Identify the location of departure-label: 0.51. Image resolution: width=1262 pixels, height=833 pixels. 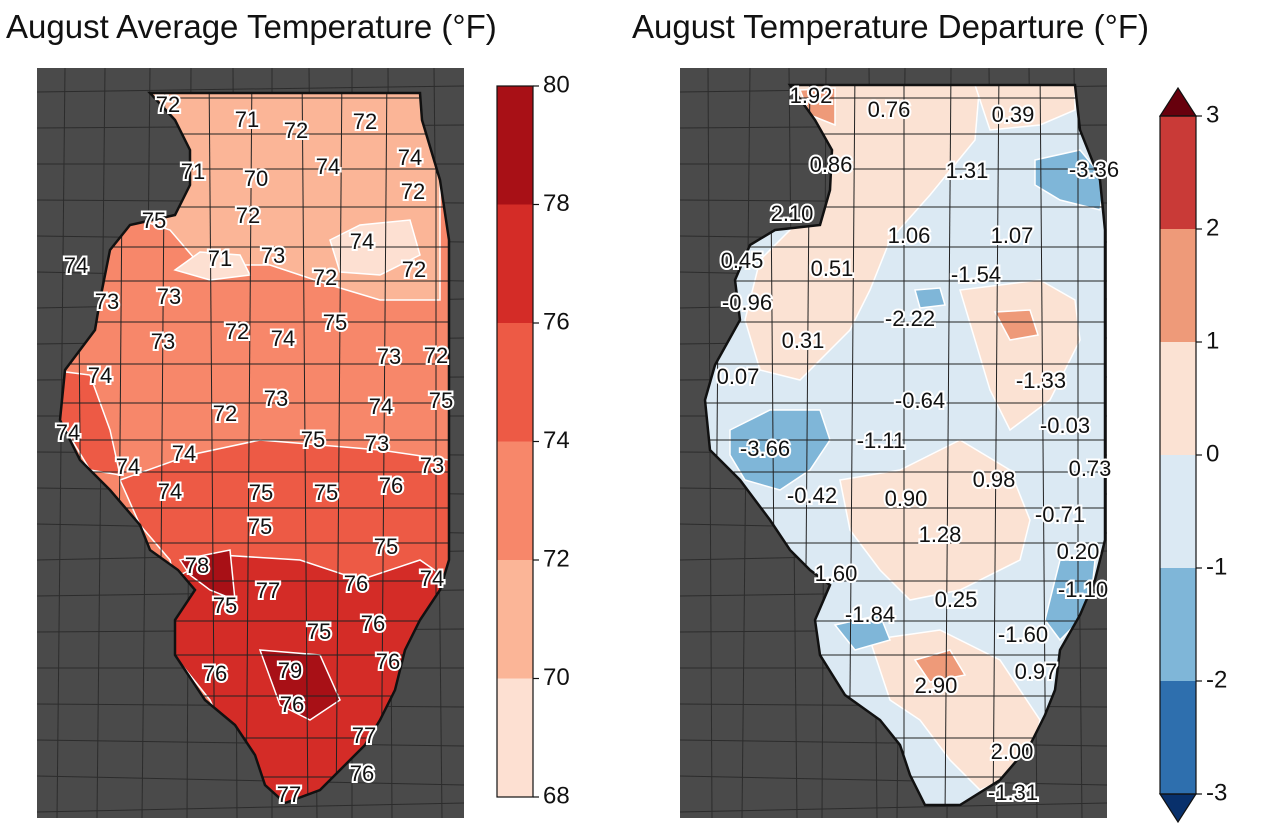
(832, 268).